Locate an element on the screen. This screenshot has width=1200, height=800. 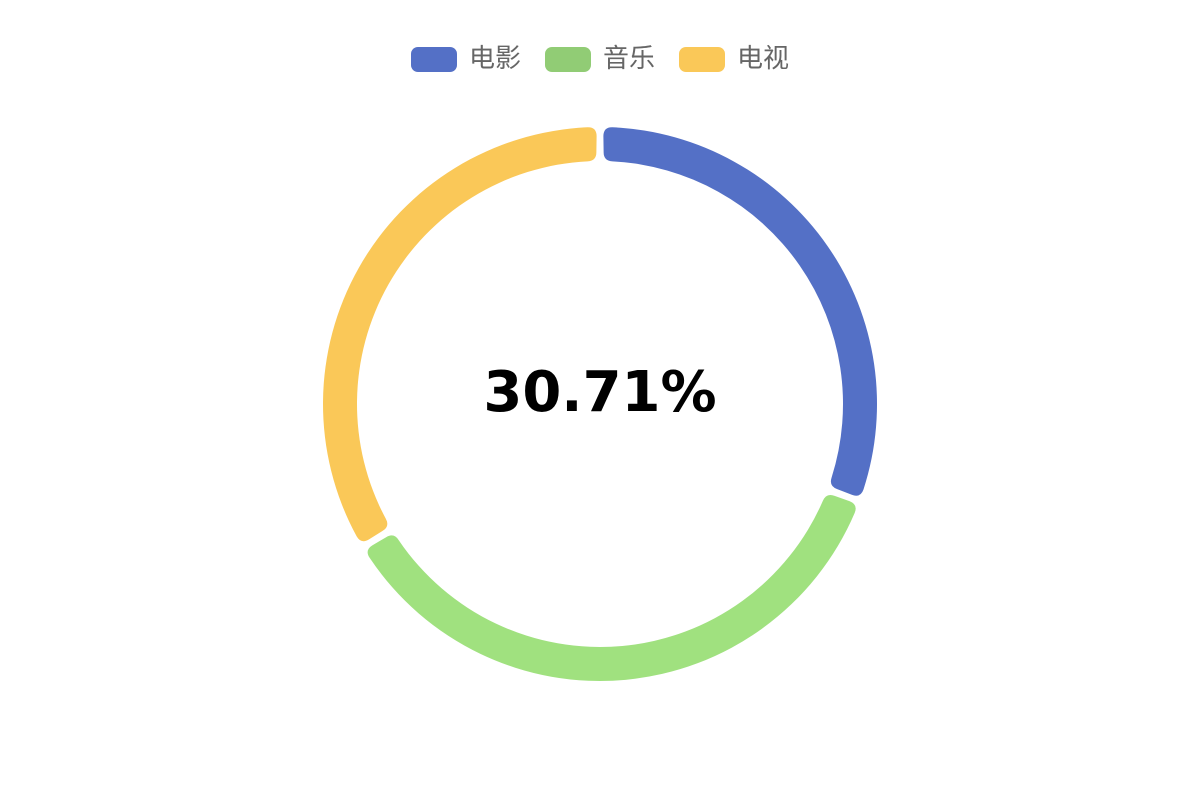
legend-swatch-tv is located at coordinates (702, 59).